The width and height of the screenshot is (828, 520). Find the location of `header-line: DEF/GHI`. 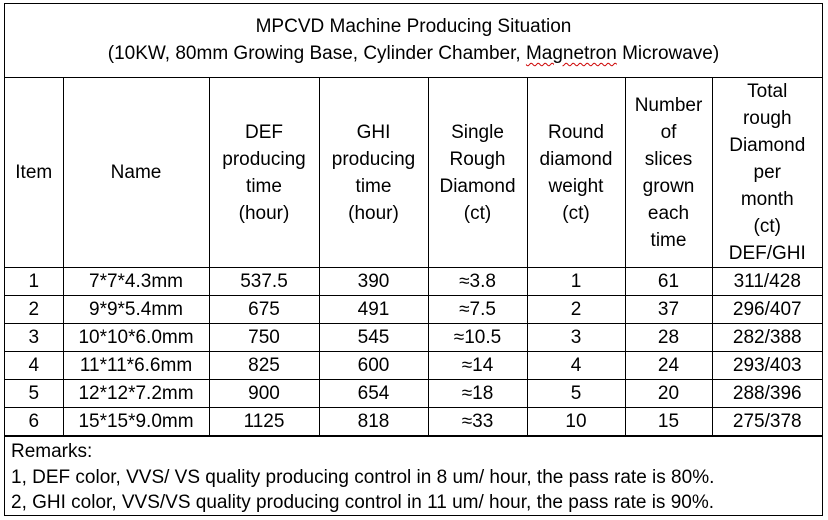

header-line: DEF/GHI is located at coordinates (767, 253).